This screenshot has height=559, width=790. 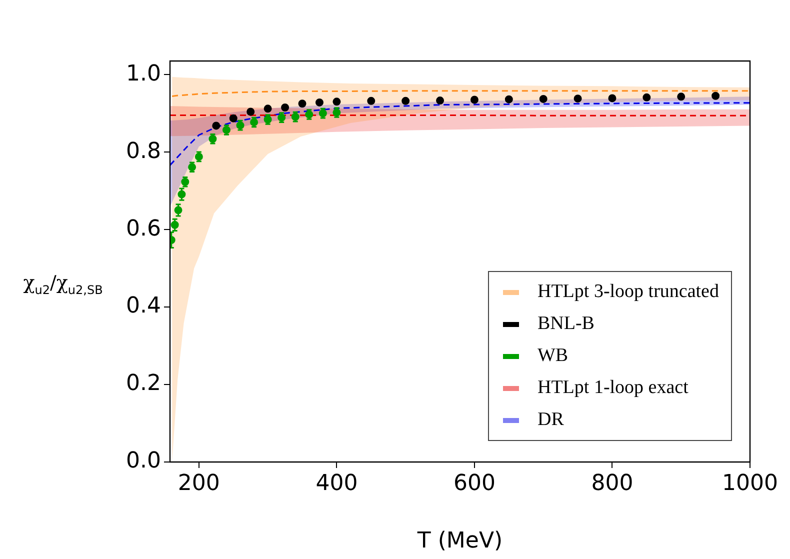 What do you see at coordinates (143, 73) in the screenshot?
I see `y-tick-label: 1.0` at bounding box center [143, 73].